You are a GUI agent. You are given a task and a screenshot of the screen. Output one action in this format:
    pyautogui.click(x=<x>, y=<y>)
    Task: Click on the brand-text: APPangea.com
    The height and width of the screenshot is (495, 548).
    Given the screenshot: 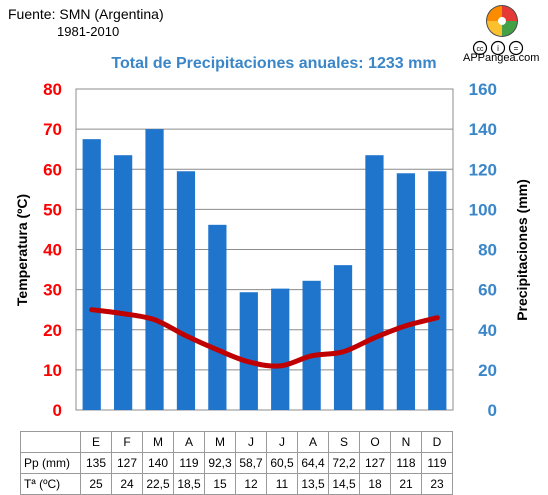 What is the action you would take?
    pyautogui.click(x=501, y=58)
    